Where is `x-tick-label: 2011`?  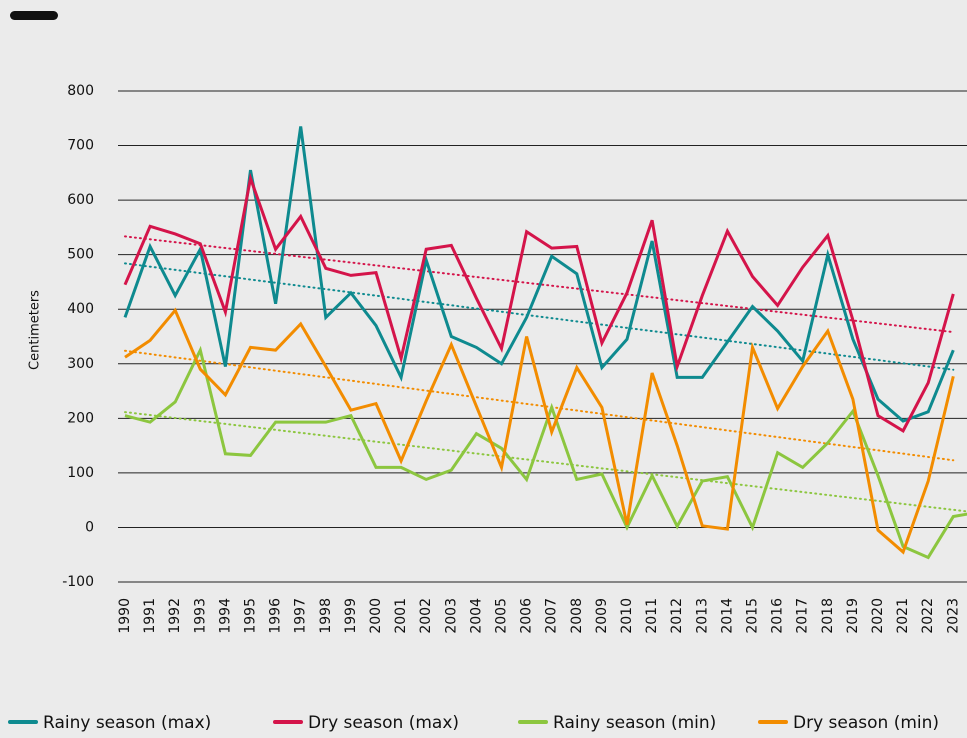
x-tick-label: 2011 is located at coordinates (652, 616).